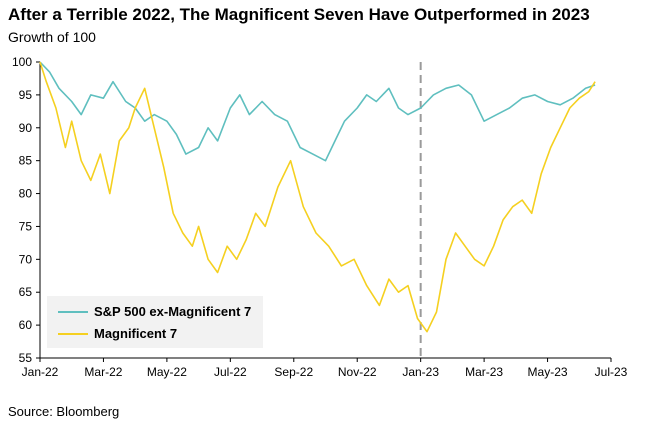 This screenshot has width=645, height=428. What do you see at coordinates (26, 325) in the screenshot?
I see `y-tick-label: 60` at bounding box center [26, 325].